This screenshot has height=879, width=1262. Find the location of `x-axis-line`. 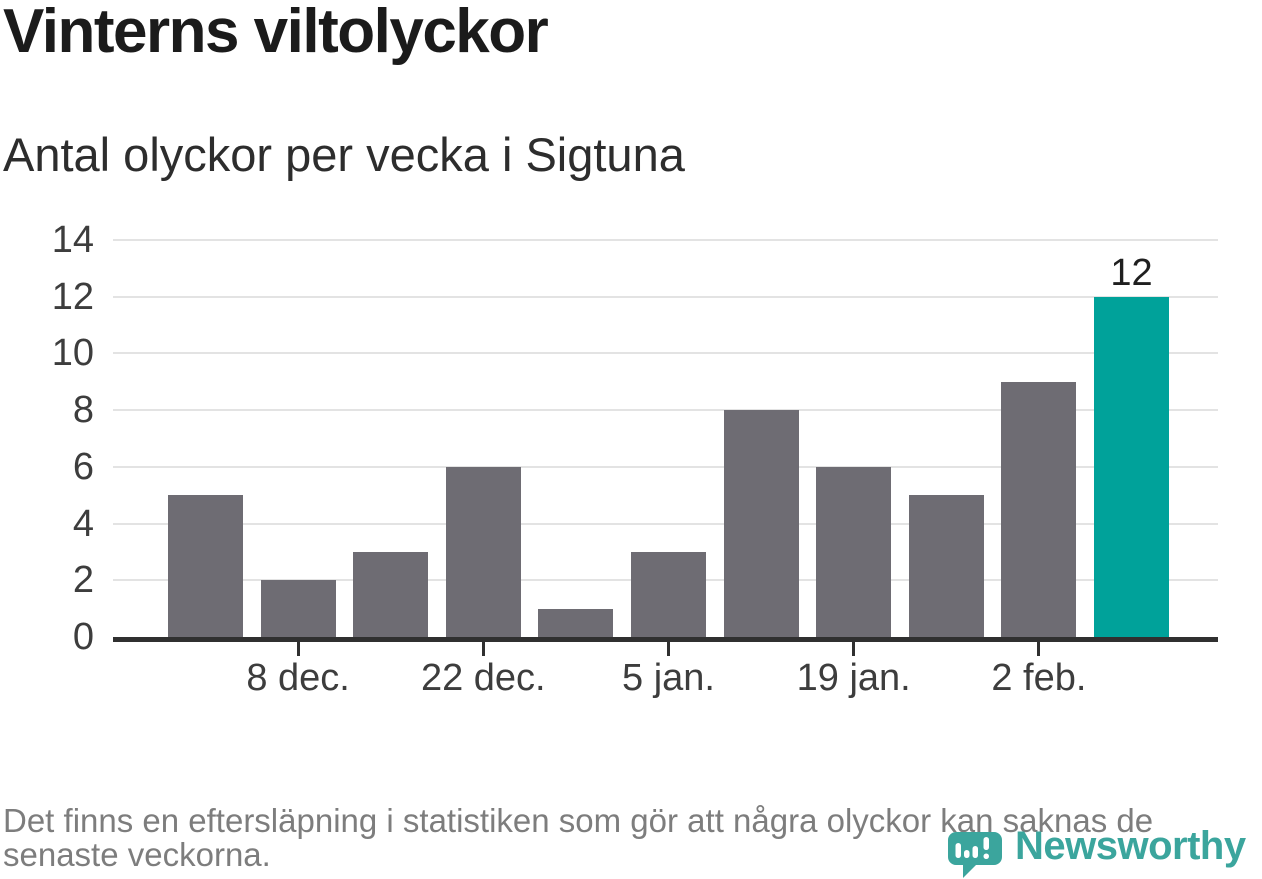

x-axis-line is located at coordinates (665, 639).